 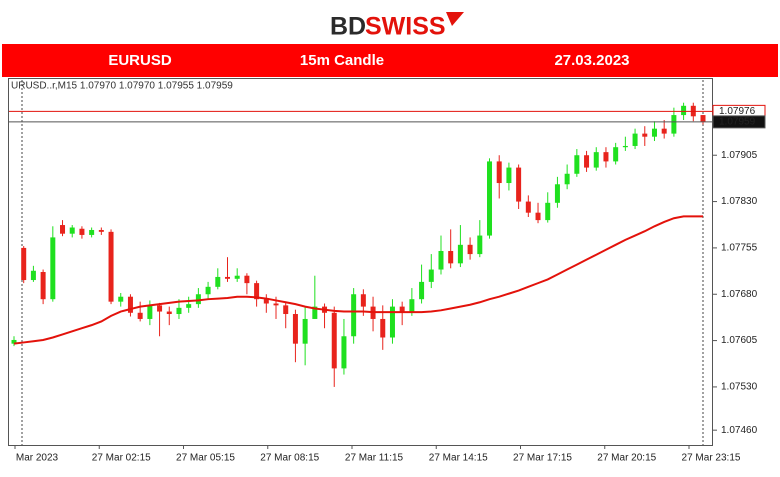 What do you see at coordinates (739, 340) in the screenshot?
I see `y-tick-label: 1.07605` at bounding box center [739, 340].